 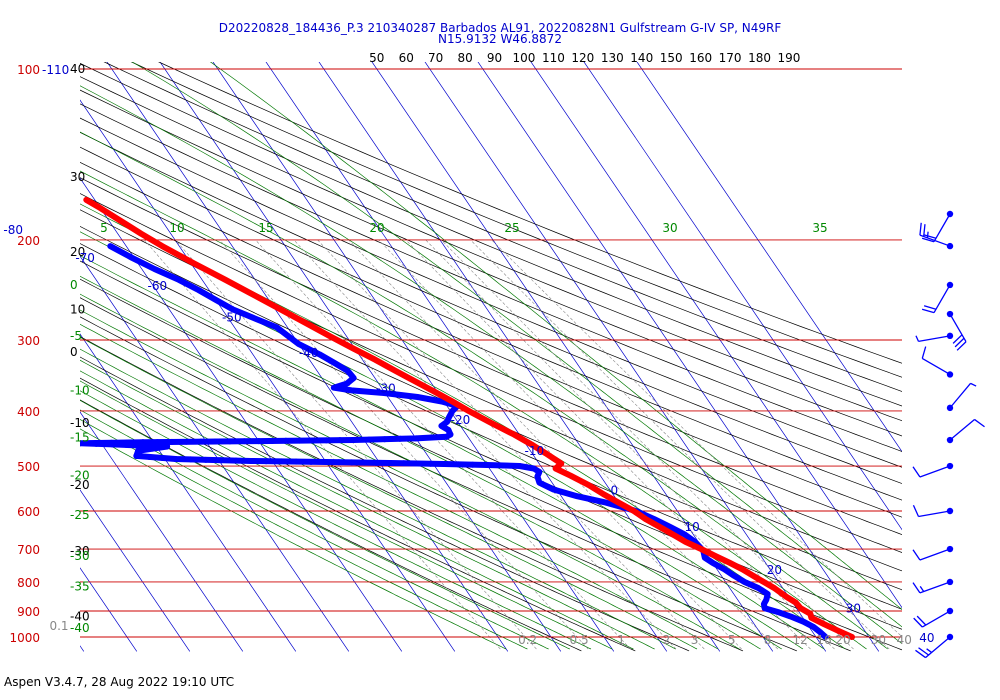 I want to click on x-axis-tick-label: 60, so click(x=406, y=58).